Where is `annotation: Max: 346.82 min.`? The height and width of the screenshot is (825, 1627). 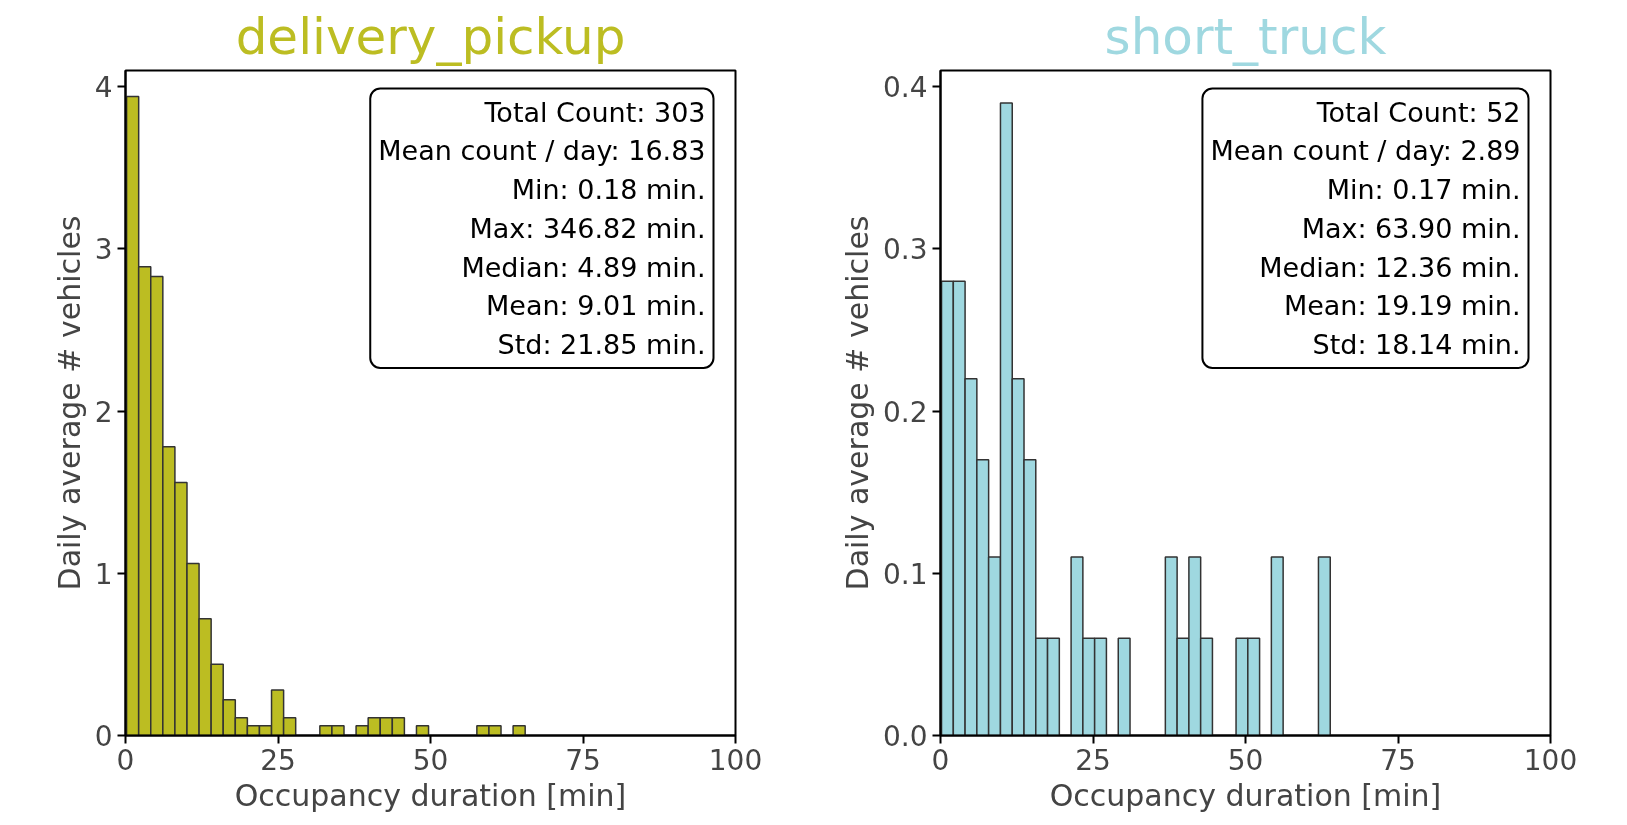 annotation: Max: 346.82 min. is located at coordinates (587, 228).